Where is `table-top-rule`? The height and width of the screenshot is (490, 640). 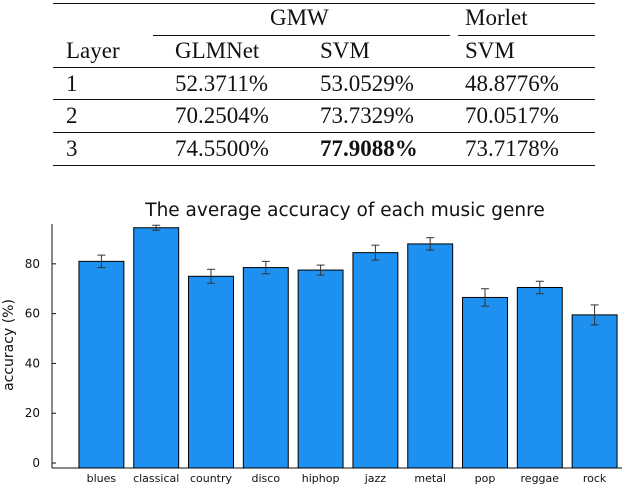 table-top-rule is located at coordinates (324, 3).